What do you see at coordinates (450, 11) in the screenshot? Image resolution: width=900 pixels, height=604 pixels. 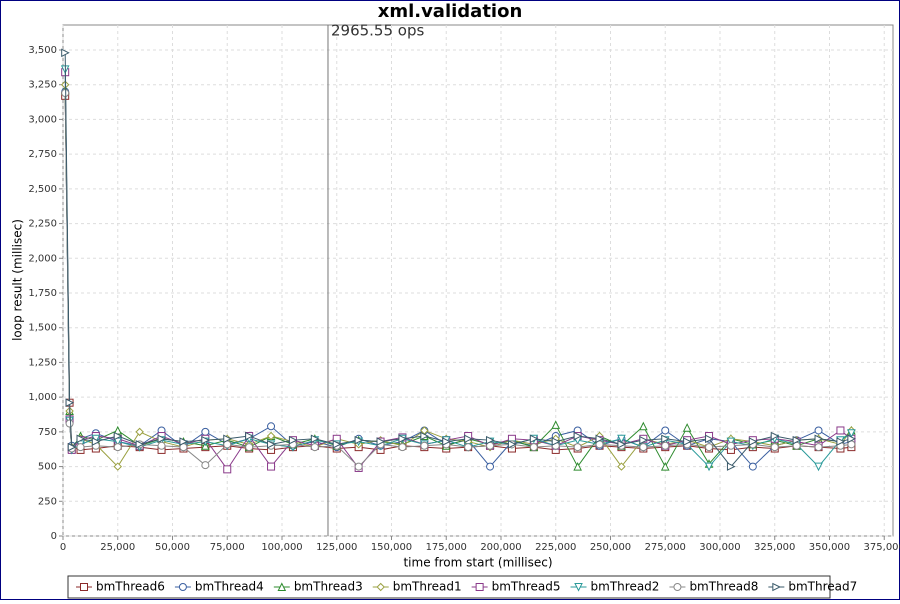 I see `chart-title: xml.validation` at bounding box center [450, 11].